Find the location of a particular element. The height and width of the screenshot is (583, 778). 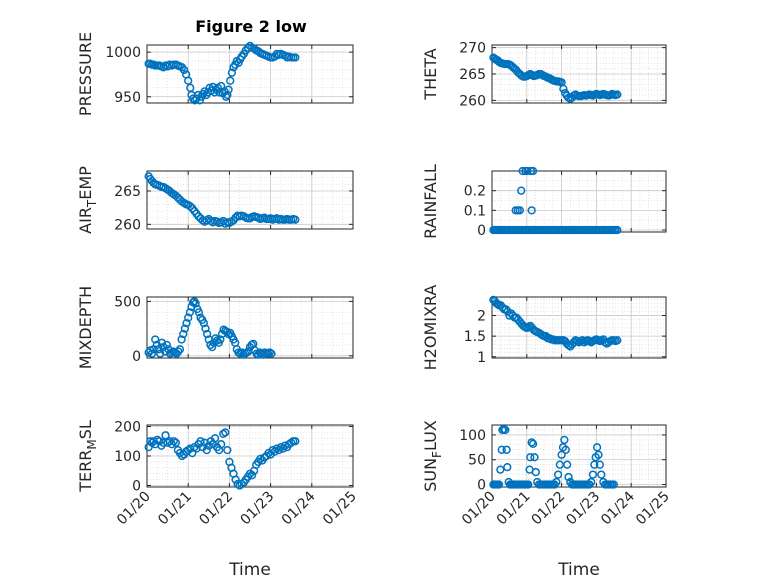

y-tick-label: 1000 is located at coordinates (123, 53).